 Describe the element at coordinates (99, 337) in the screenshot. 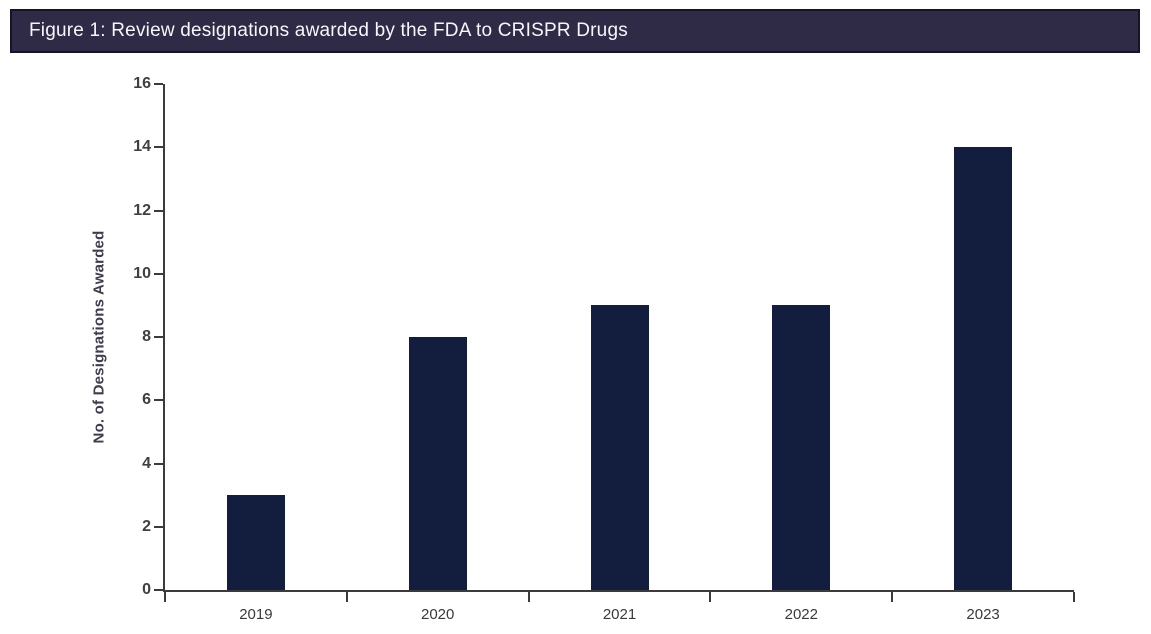

I see `y-axis-title: No. of Designations Awarded` at that location.